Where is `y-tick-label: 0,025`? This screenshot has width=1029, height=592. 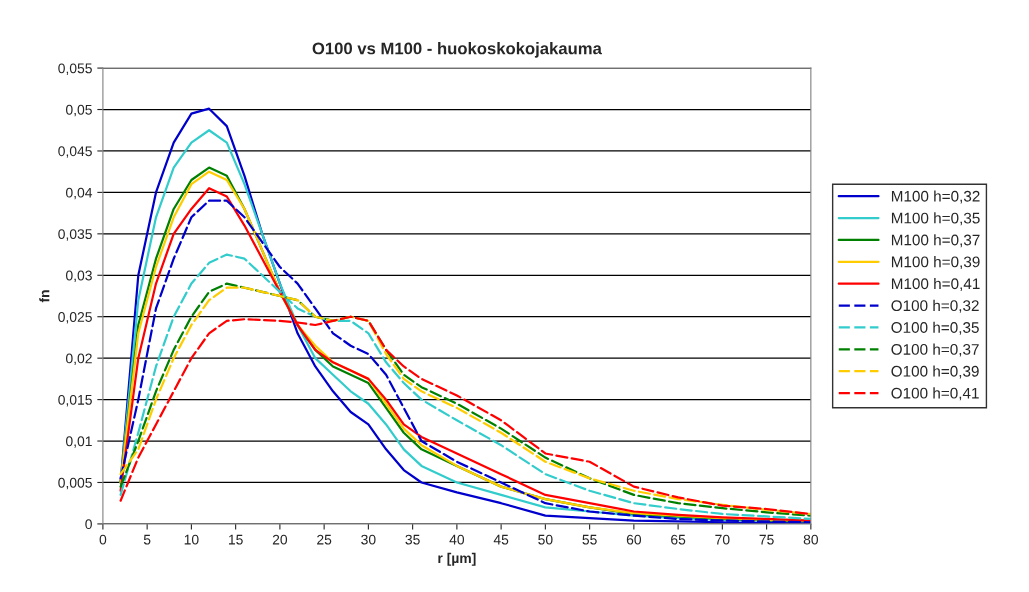 y-tick-label: 0,025 is located at coordinates (75, 318).